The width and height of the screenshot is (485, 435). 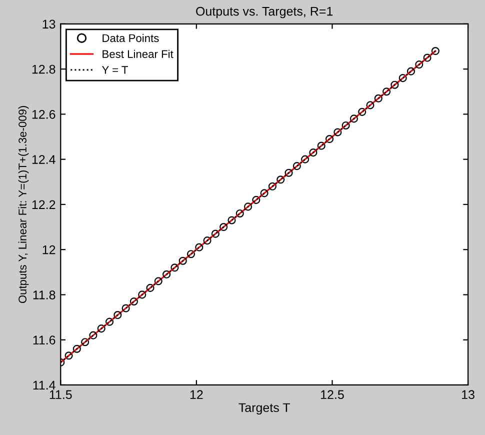 I want to click on legend-label: Y = T, so click(x=115, y=70).